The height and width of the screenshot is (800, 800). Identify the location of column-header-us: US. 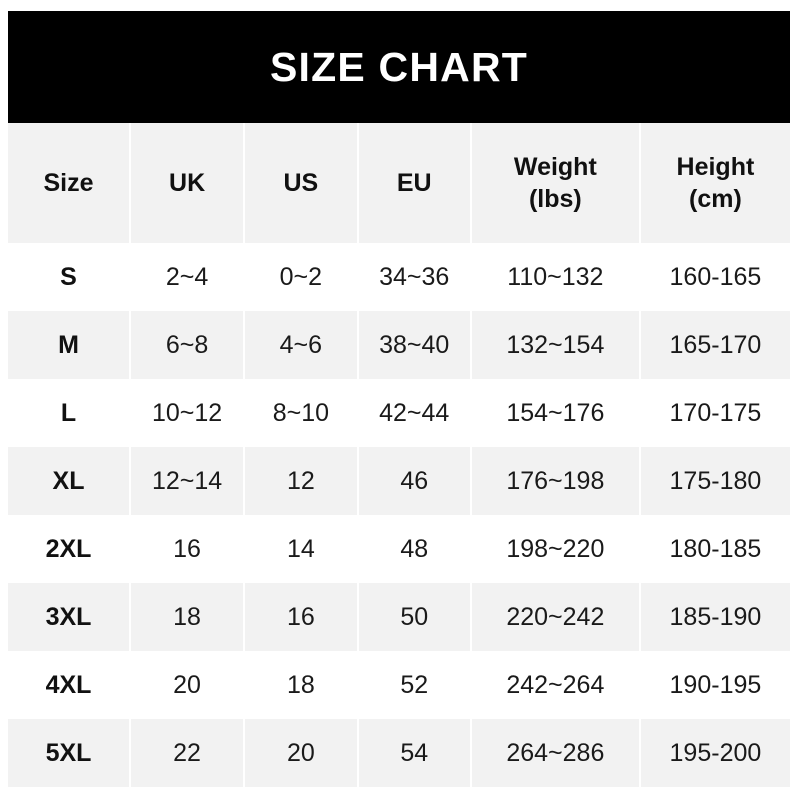
(301, 183).